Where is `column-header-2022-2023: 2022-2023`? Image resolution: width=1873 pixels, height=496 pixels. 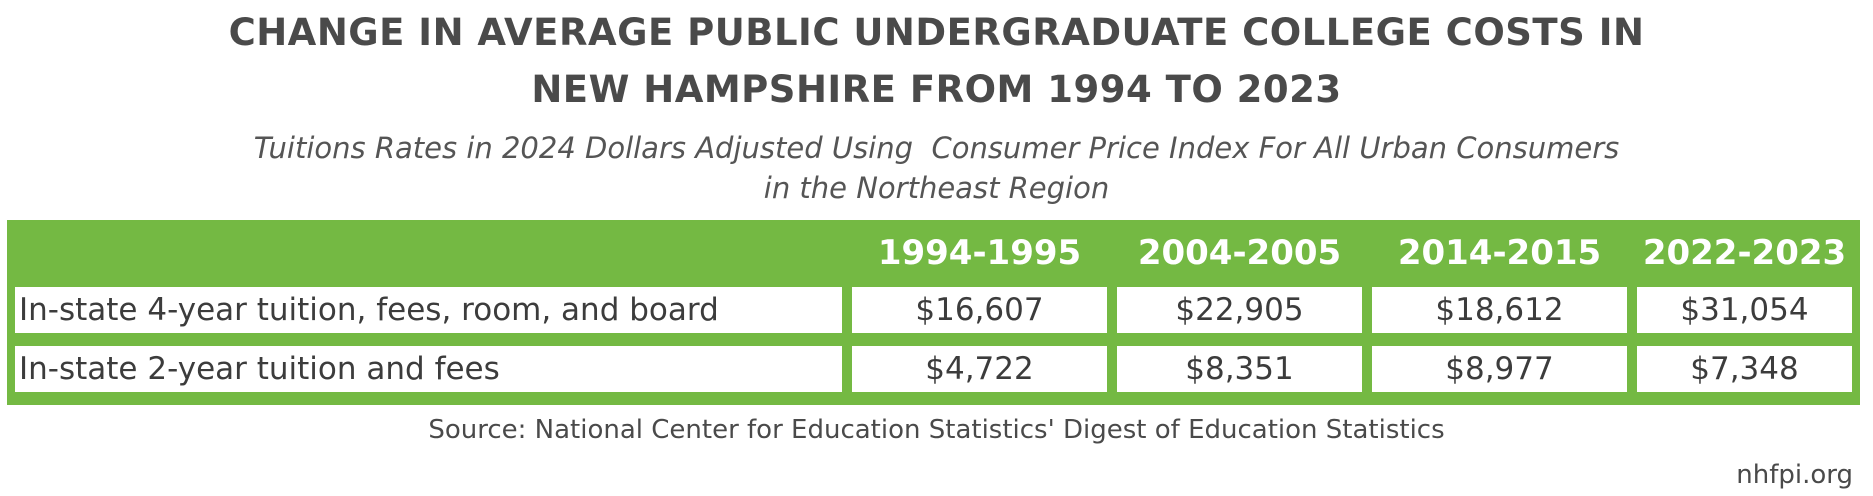 column-header-2022-2023: 2022-2023 is located at coordinates (1744, 253).